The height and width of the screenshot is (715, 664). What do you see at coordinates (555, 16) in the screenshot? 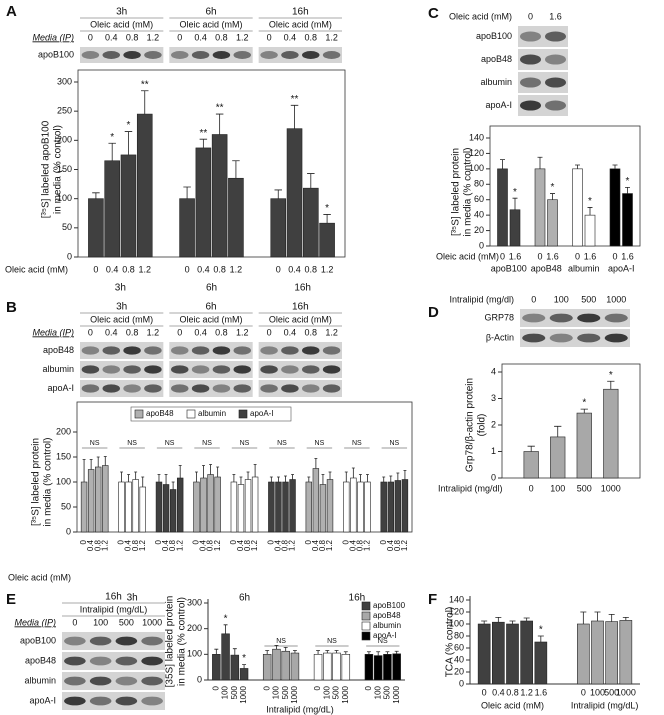
I see `blot-lane: 1.6` at bounding box center [555, 16].